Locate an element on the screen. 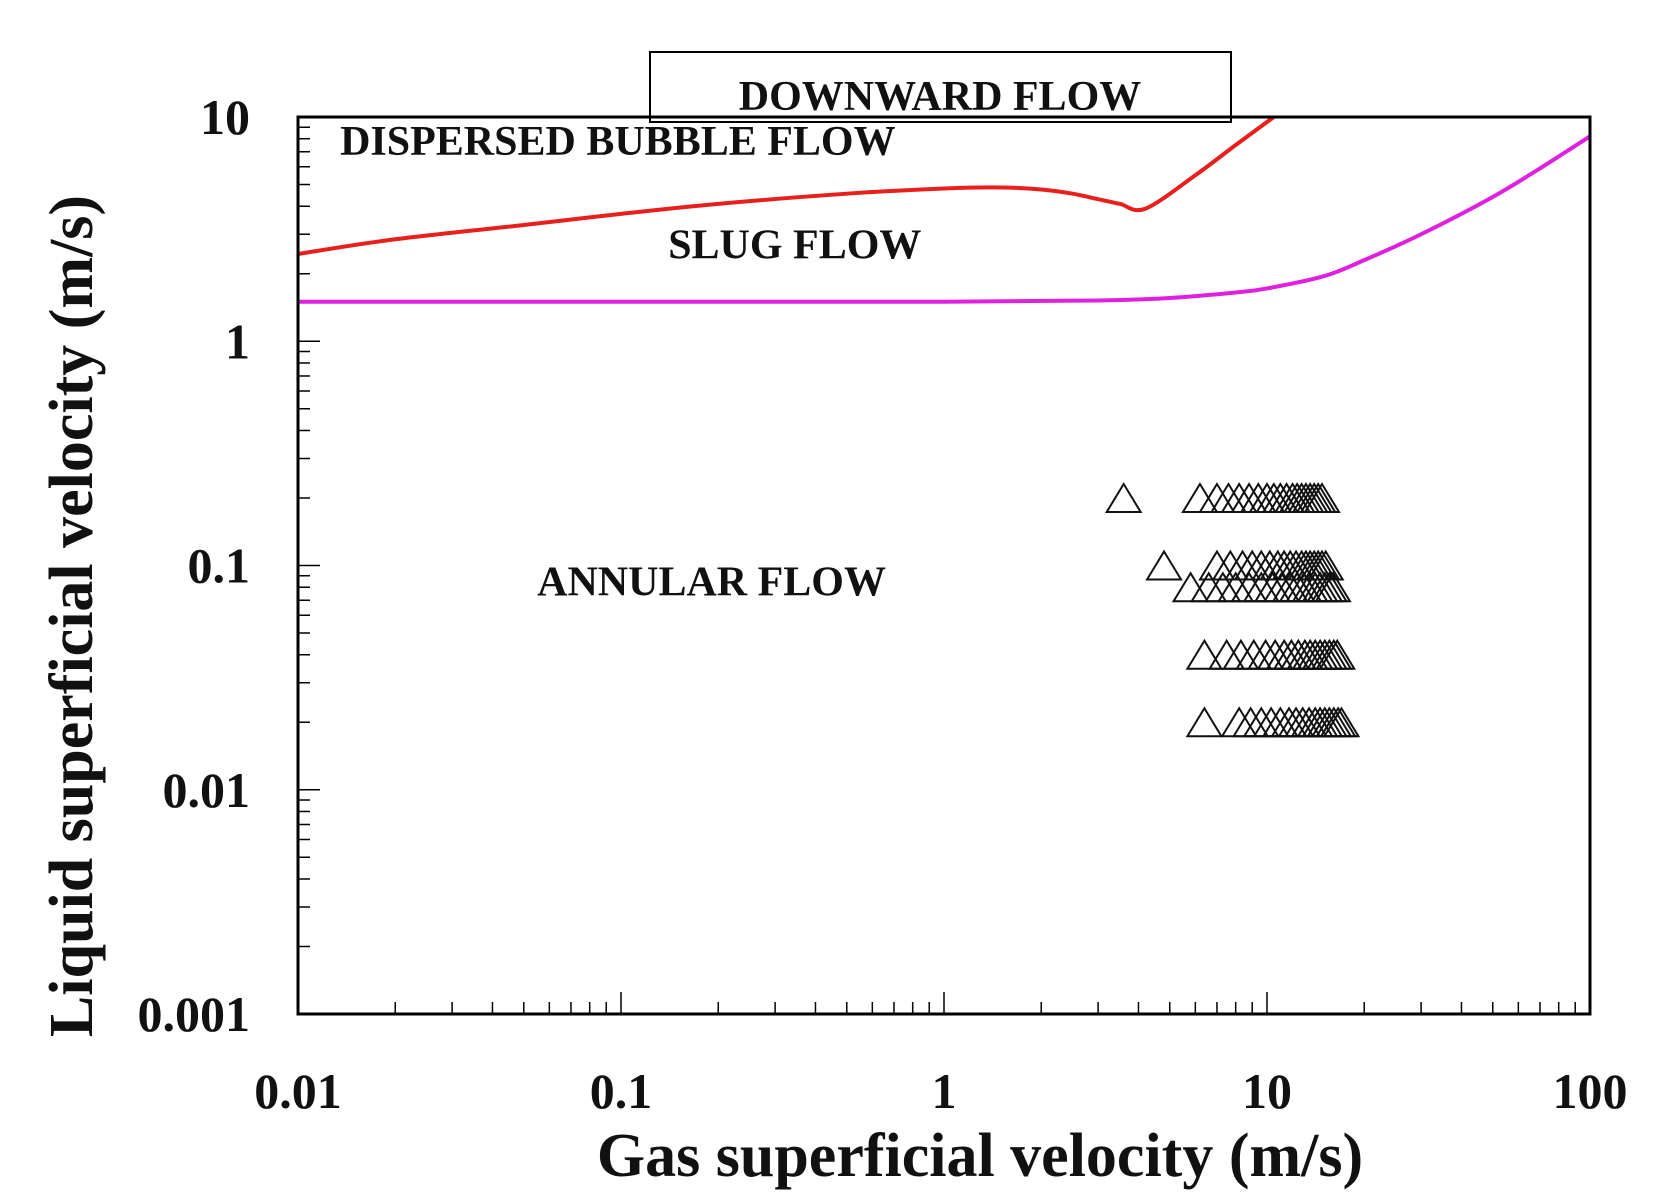  chart-title: DOWNWARD FLOW is located at coordinates (940, 97).